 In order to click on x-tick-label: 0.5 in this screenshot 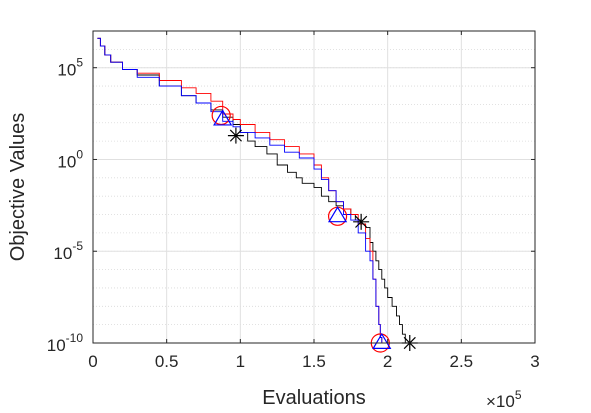, I will do `click(167, 361)`.